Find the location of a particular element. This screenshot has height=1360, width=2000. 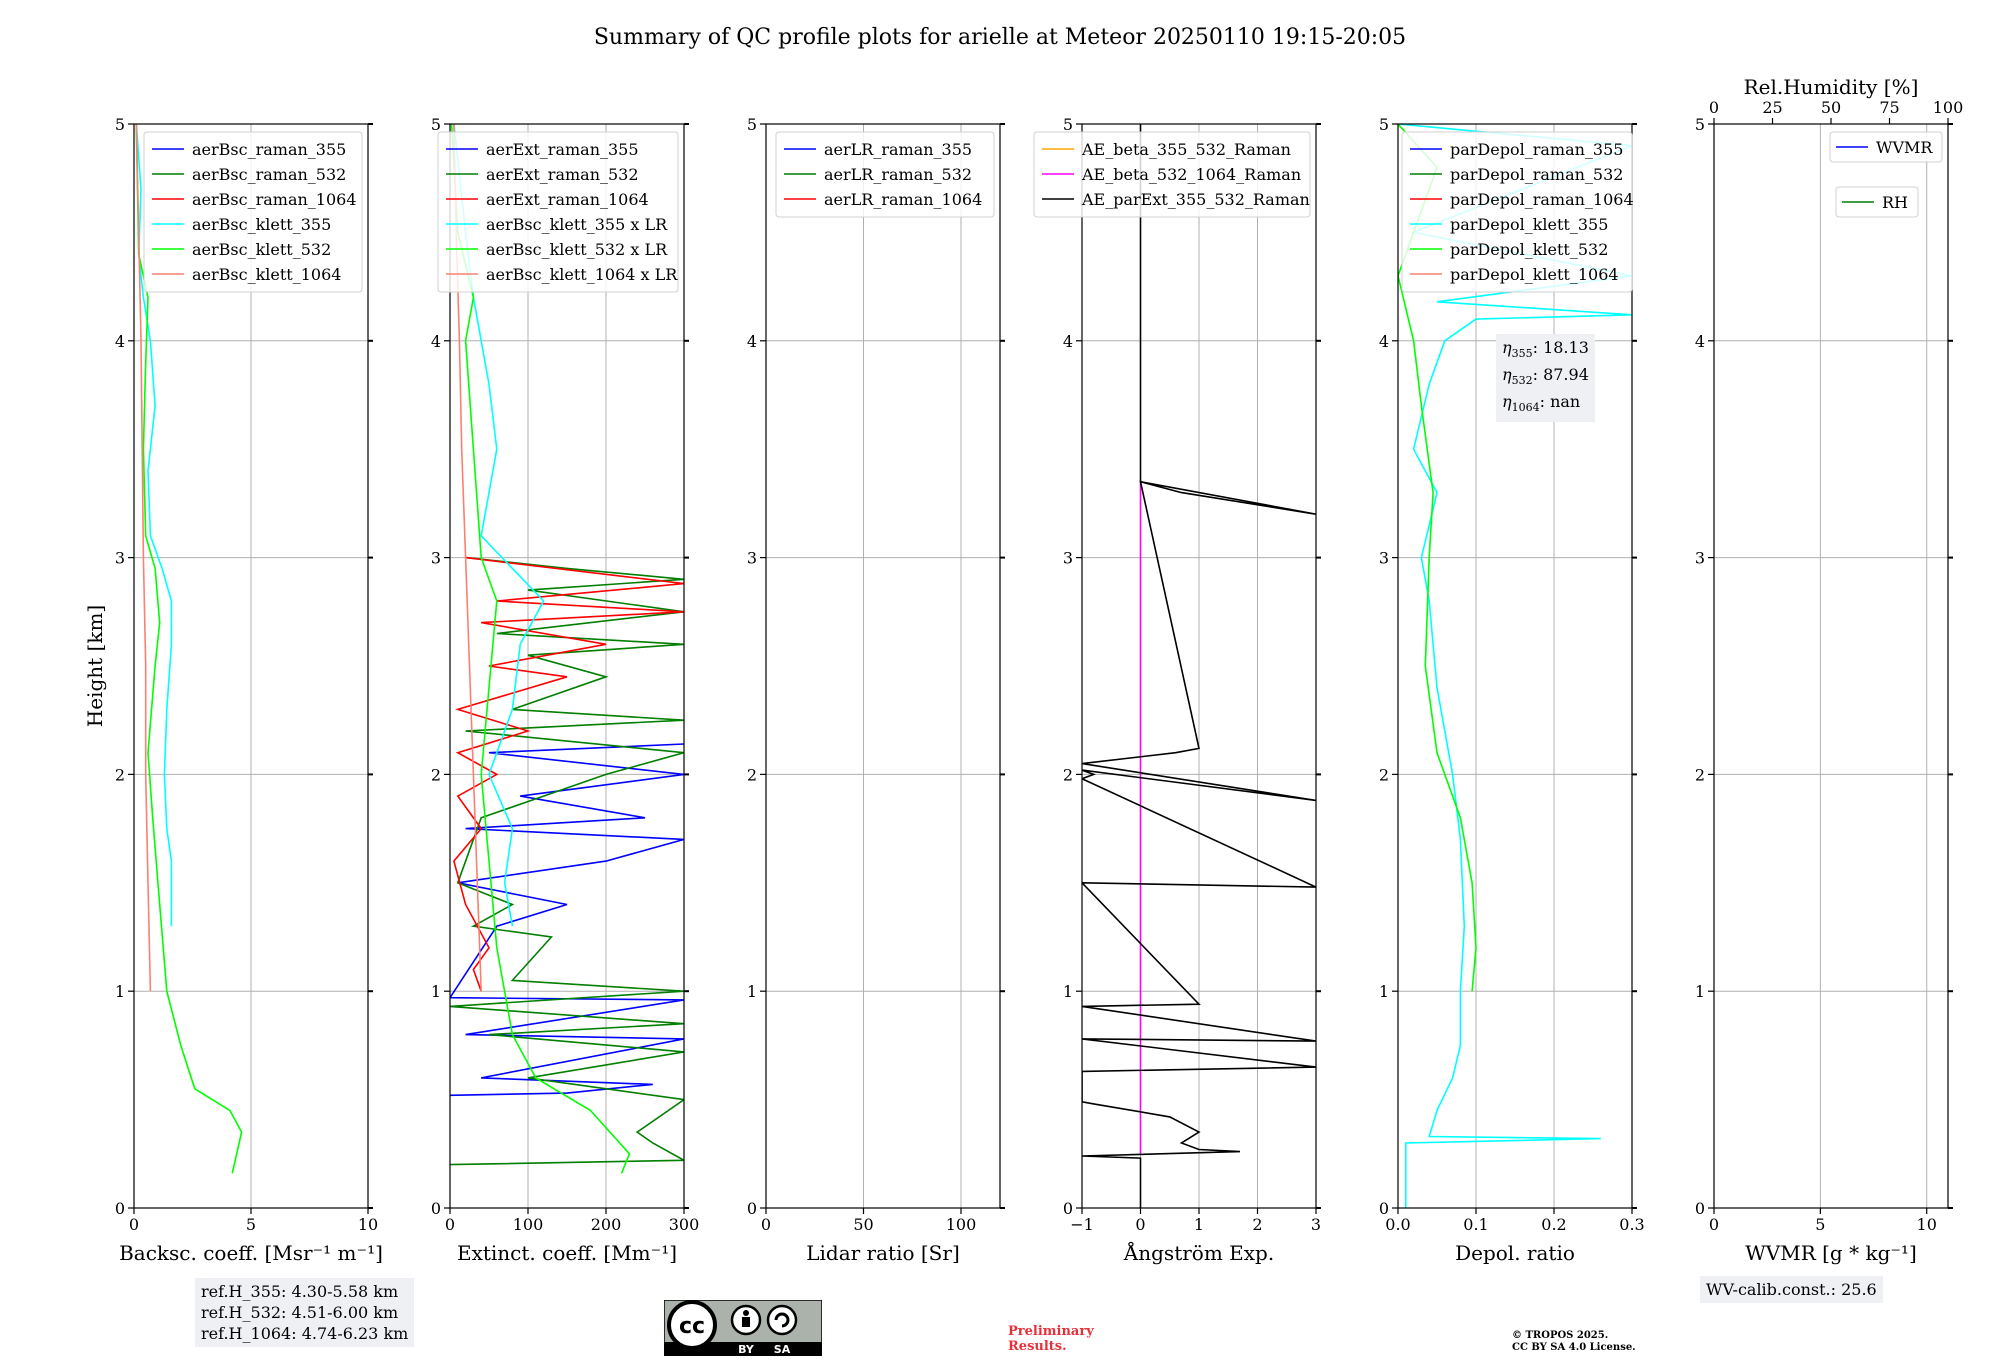

series-aerBsc_klett_532 x LR is located at coordinates (540, 649).